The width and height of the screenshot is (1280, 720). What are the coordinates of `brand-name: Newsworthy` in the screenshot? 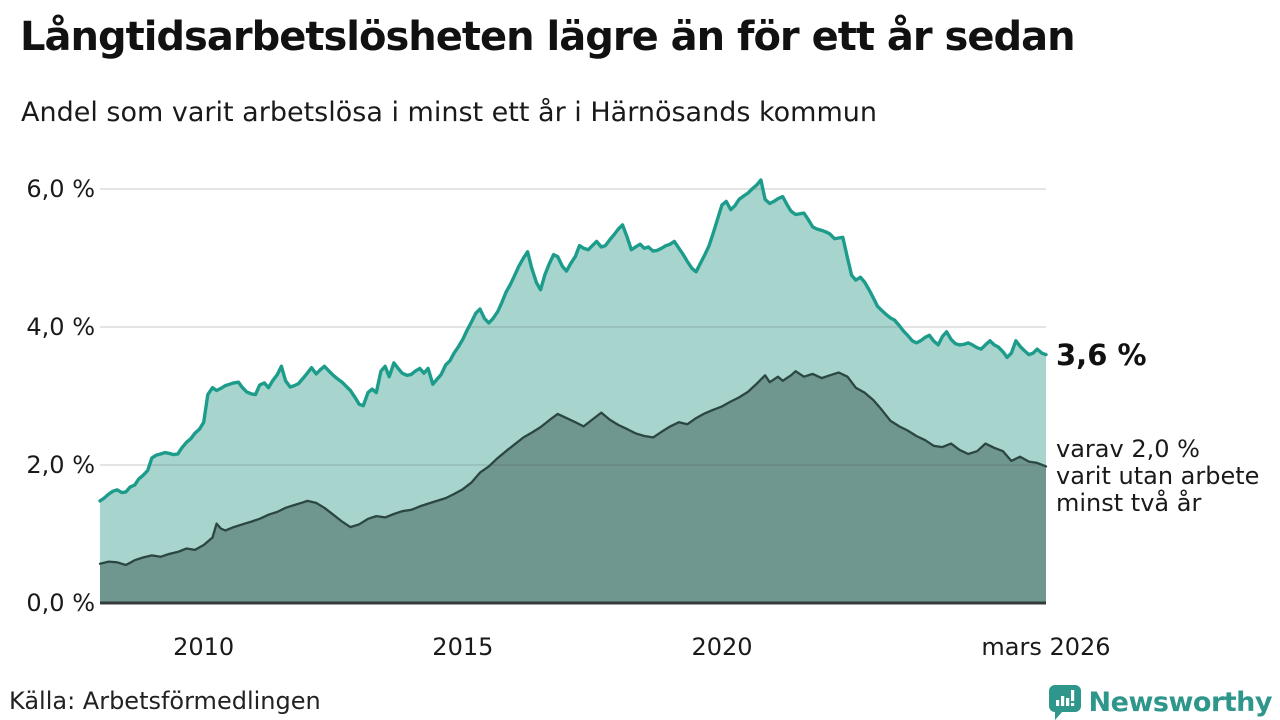 It's located at (1180, 702).